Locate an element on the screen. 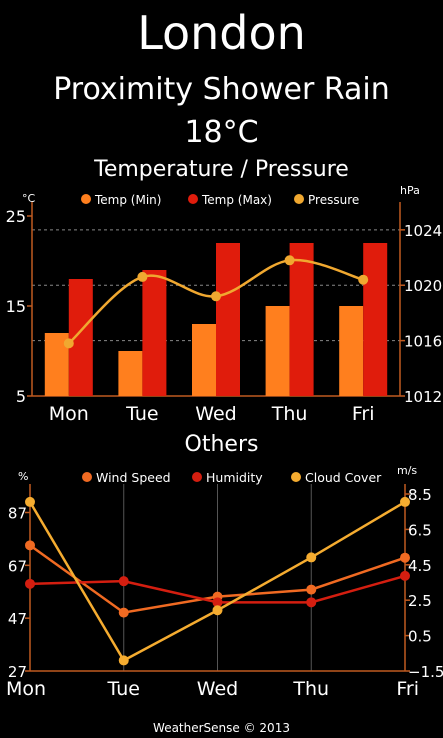 The image size is (443, 738). y-tick-label: 87 is located at coordinates (17, 513).